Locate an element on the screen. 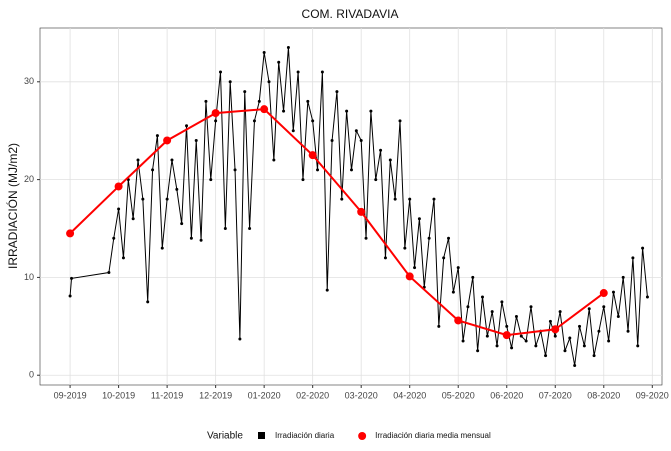 The width and height of the screenshot is (671, 451). x-tick-label: 07-2020 is located at coordinates (555, 395).